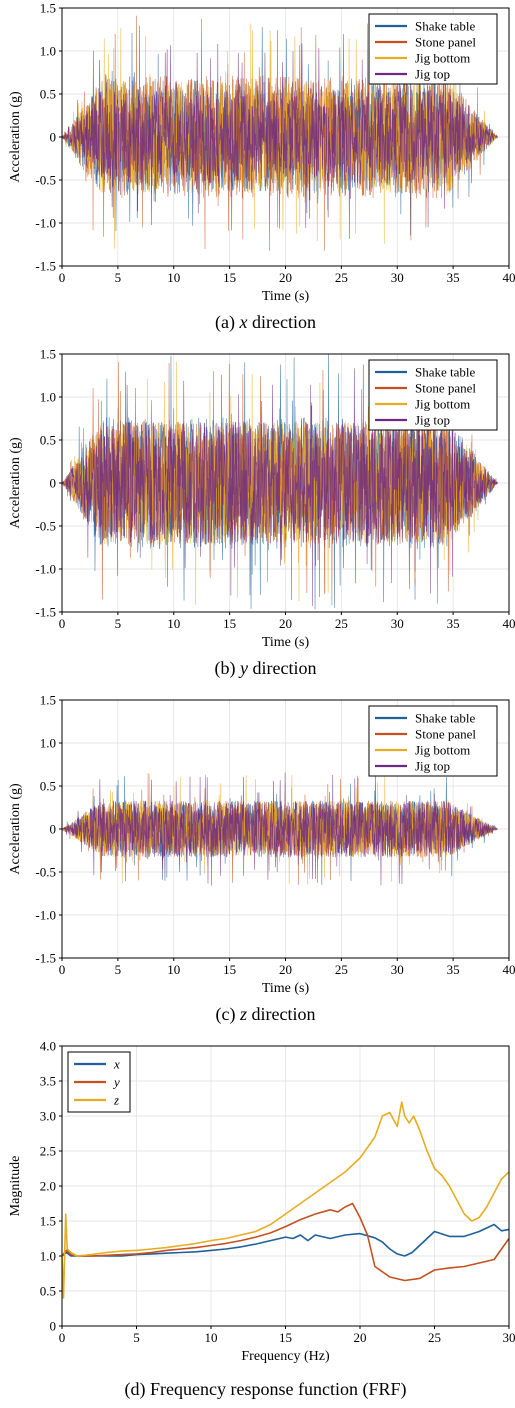 This screenshot has width=515, height=1408. What do you see at coordinates (116, 1082) in the screenshot?
I see `legend-label: y` at bounding box center [116, 1082].